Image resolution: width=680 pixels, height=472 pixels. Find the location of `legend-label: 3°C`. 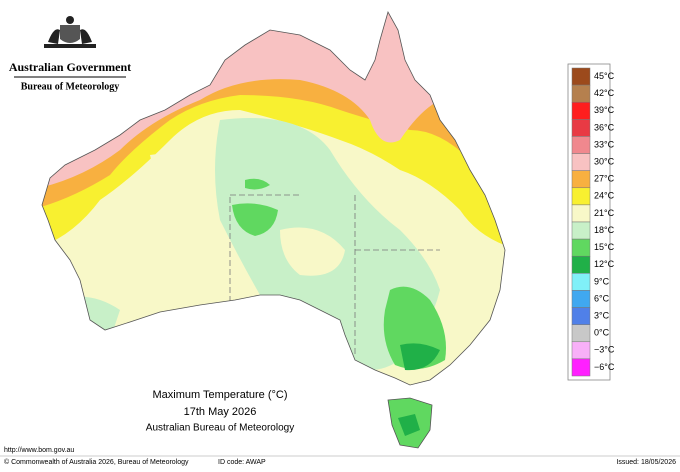

legend-label: 3°C is located at coordinates (602, 315).